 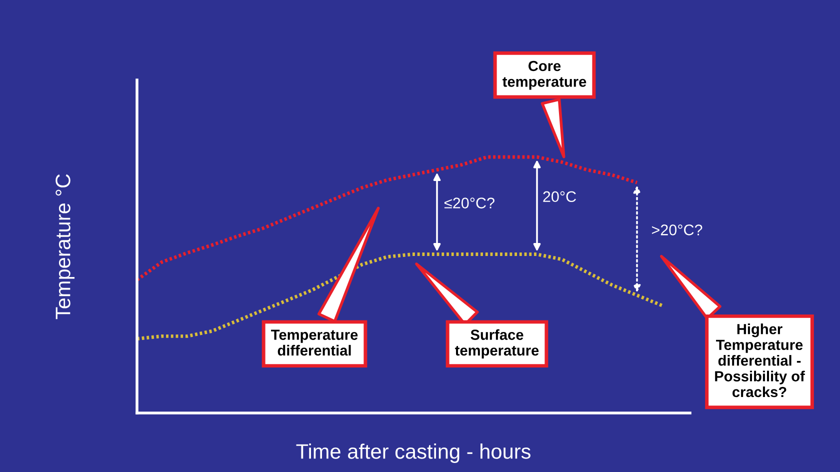 I want to click on x-axis-title: Time after casting - hours, so click(x=413, y=453).